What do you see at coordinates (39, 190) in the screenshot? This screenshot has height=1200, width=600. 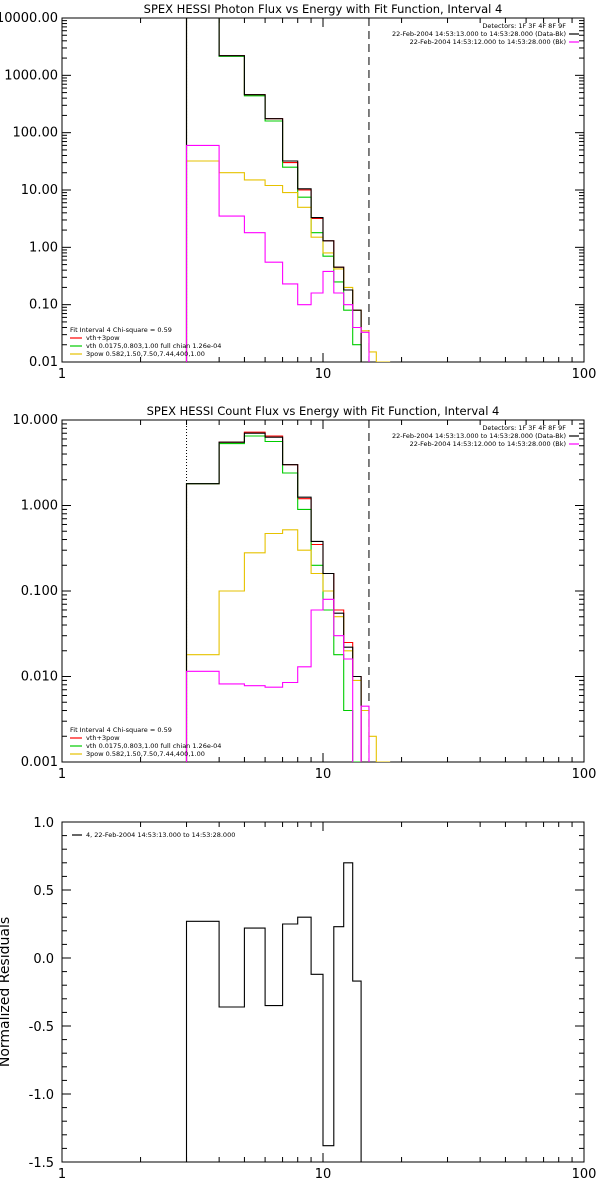 I see `y-tick-label: 10.00` at bounding box center [39, 190].